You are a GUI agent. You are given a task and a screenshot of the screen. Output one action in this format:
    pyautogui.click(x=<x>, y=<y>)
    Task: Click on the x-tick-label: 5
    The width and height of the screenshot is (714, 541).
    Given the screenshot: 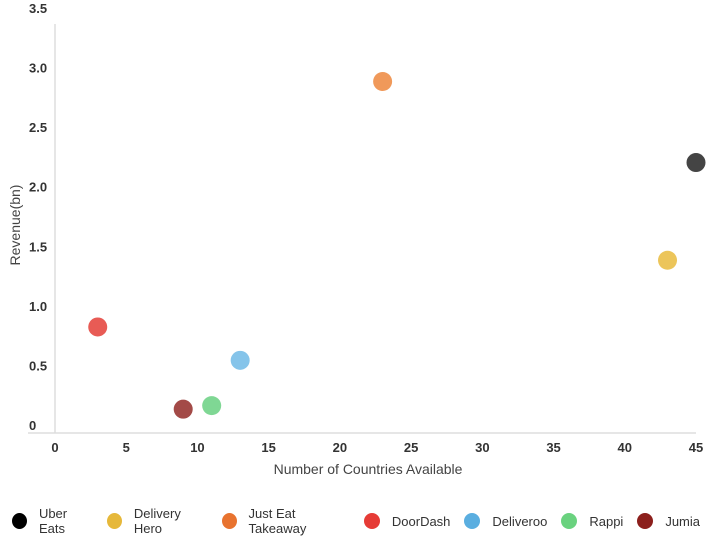 What is the action you would take?
    pyautogui.click(x=126, y=447)
    